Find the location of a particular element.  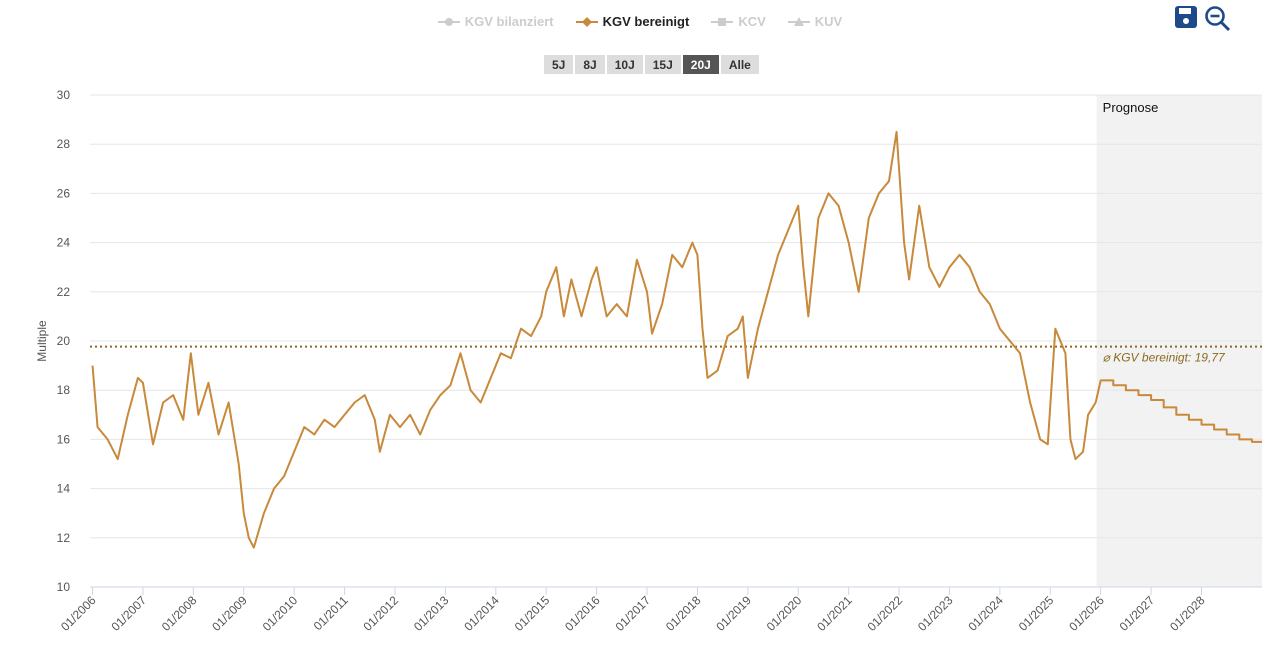

legend-item-kuv: KUV is located at coordinates (815, 21).